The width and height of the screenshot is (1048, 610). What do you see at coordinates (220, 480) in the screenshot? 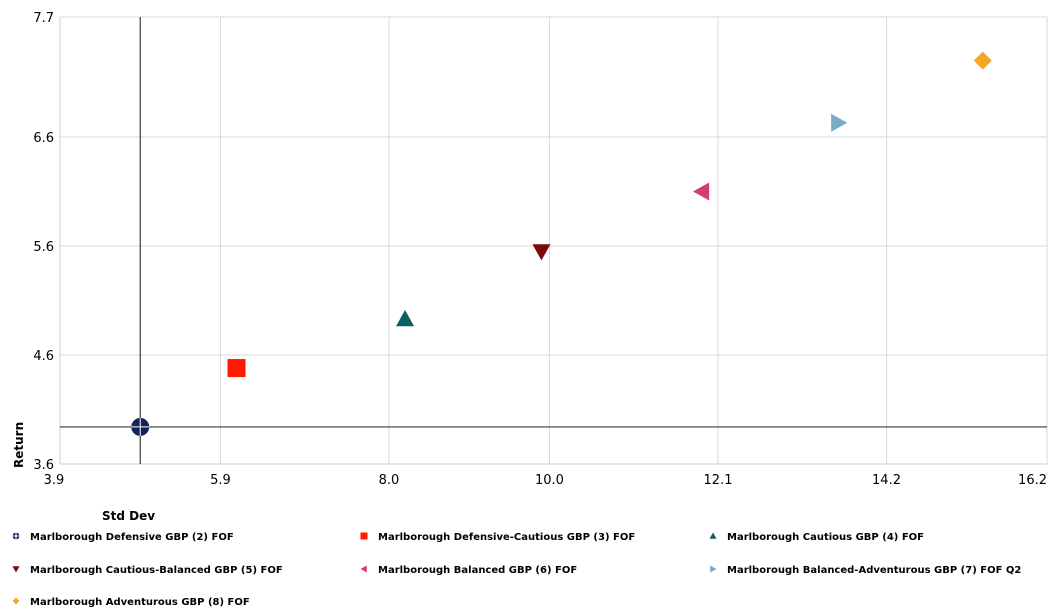
I see `x-tick-label: 5.9` at bounding box center [220, 480].